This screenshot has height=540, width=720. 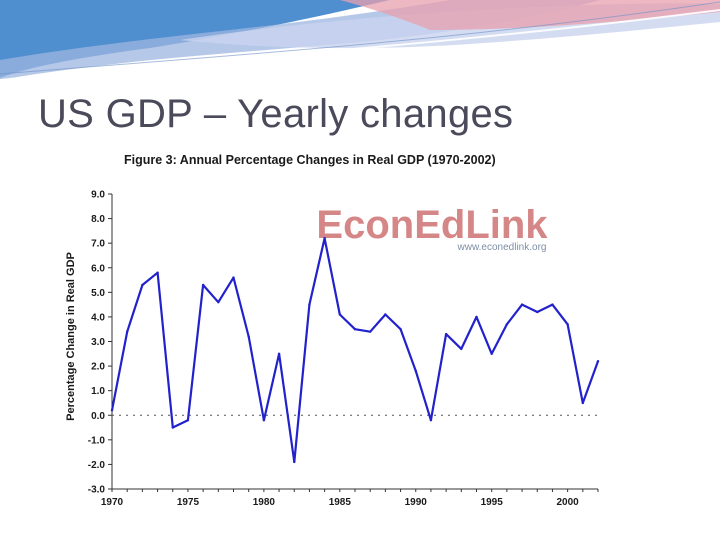 What do you see at coordinates (432, 225) in the screenshot?
I see `watermark-brand: EconEdLink` at bounding box center [432, 225].